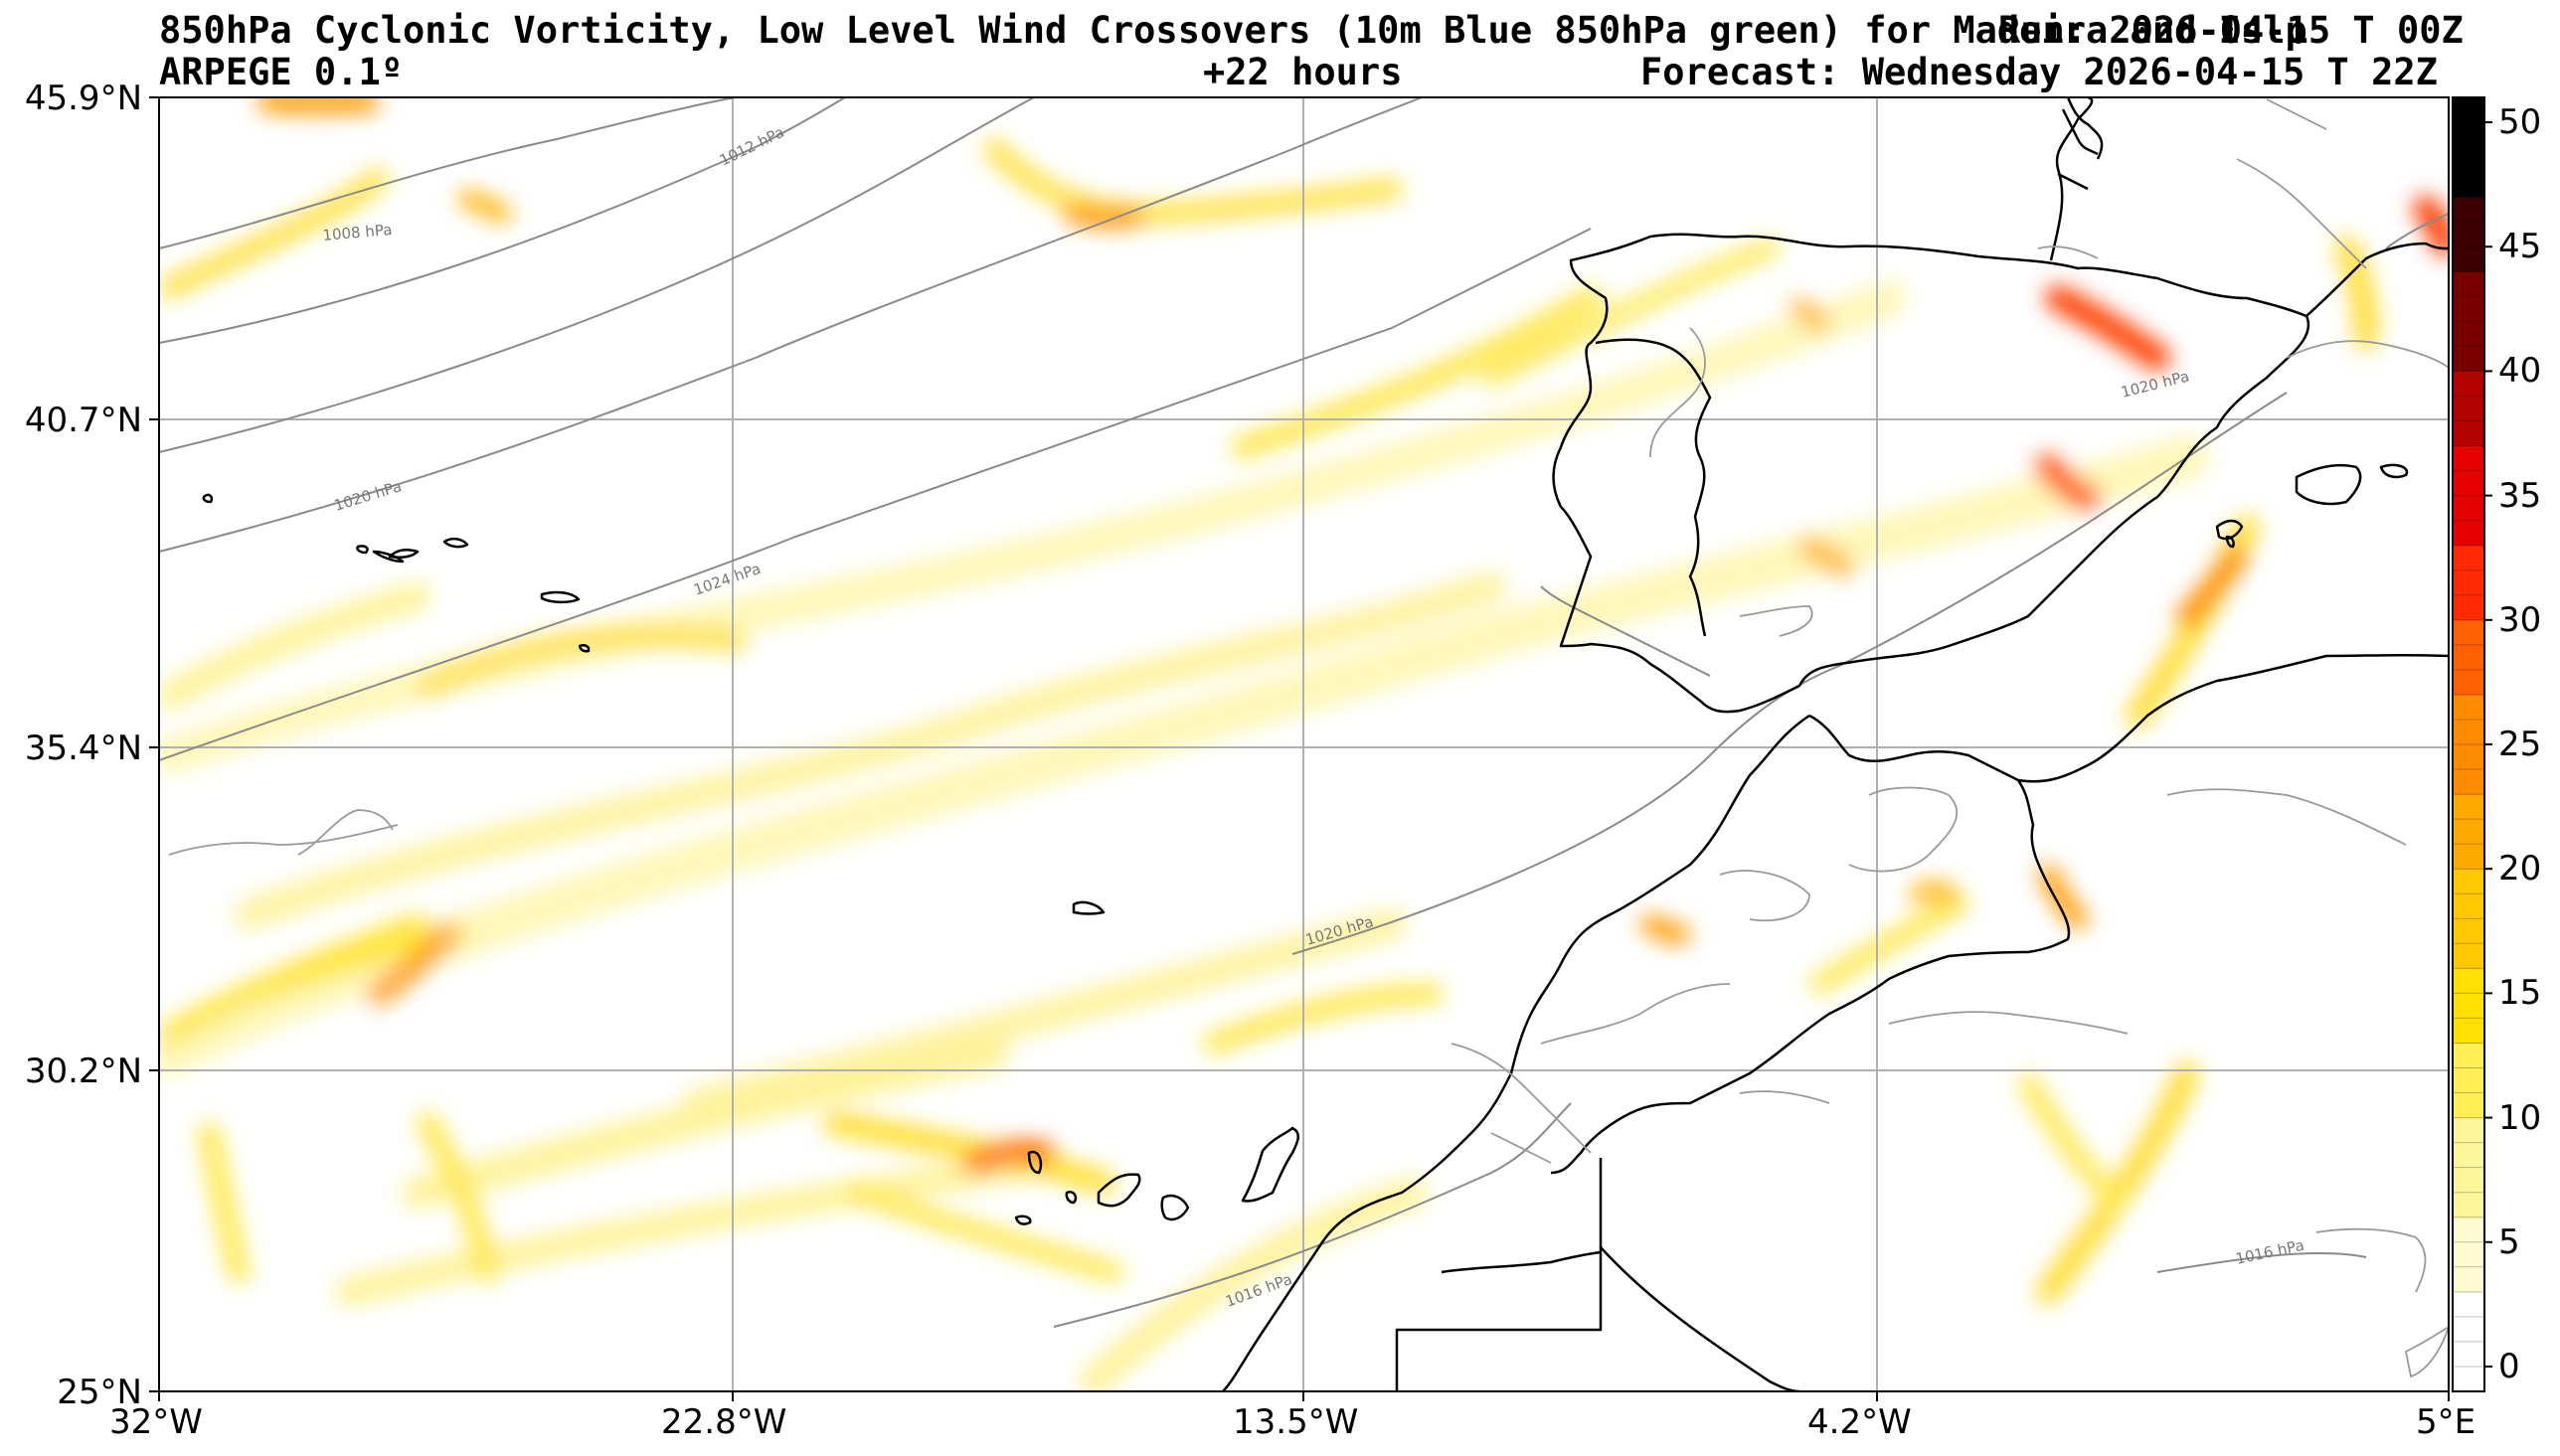 The width and height of the screenshot is (2560, 1456). I want to click on colorbar-tick-label: 15, so click(2520, 993).